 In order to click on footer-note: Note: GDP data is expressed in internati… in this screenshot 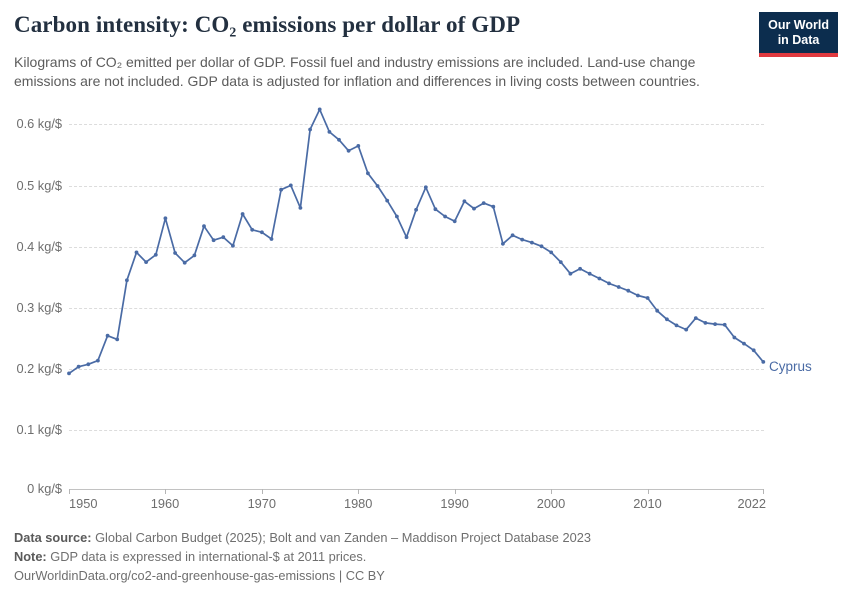, I will do `click(190, 556)`.